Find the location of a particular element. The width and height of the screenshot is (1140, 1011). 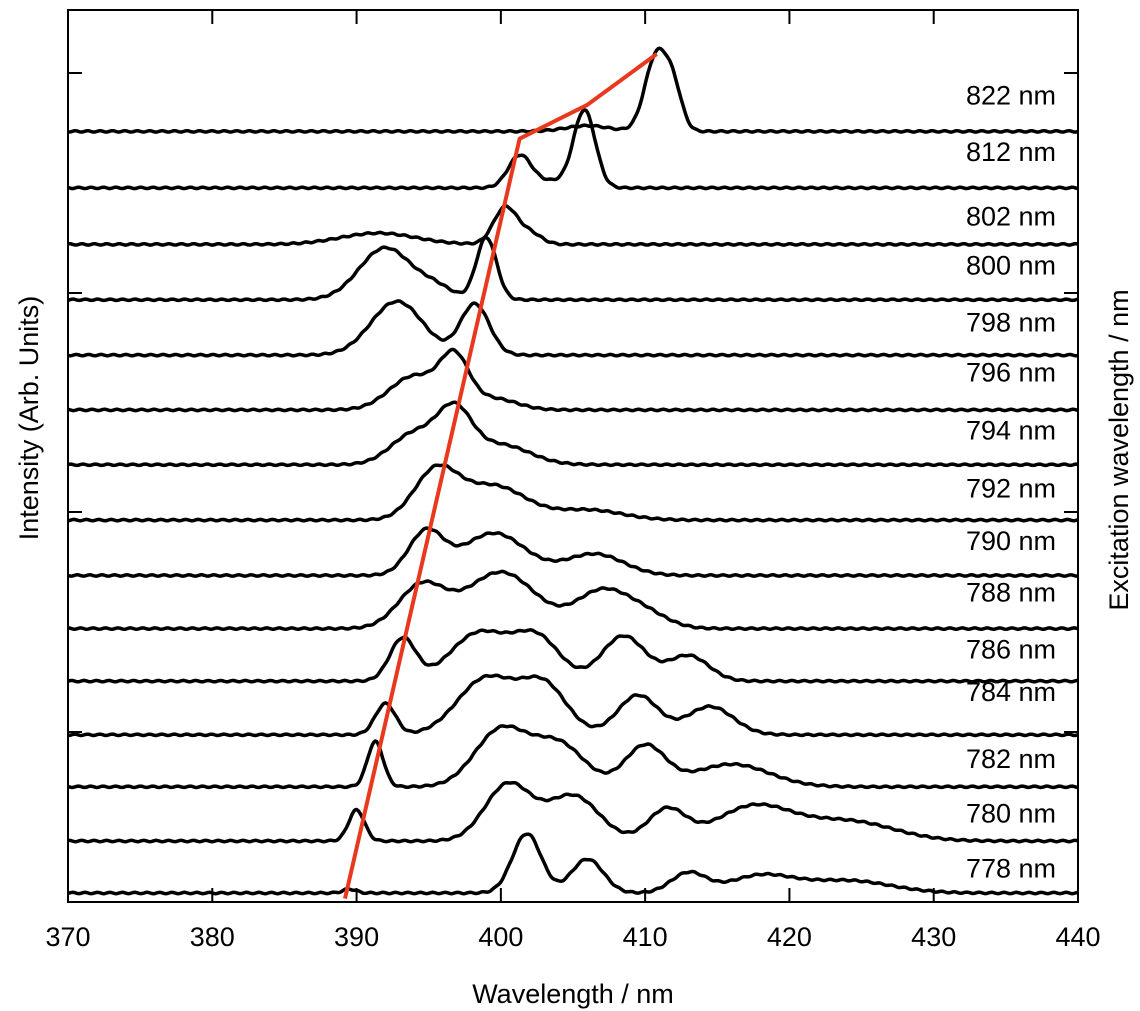

series-label: 790 nm is located at coordinates (1011, 541).